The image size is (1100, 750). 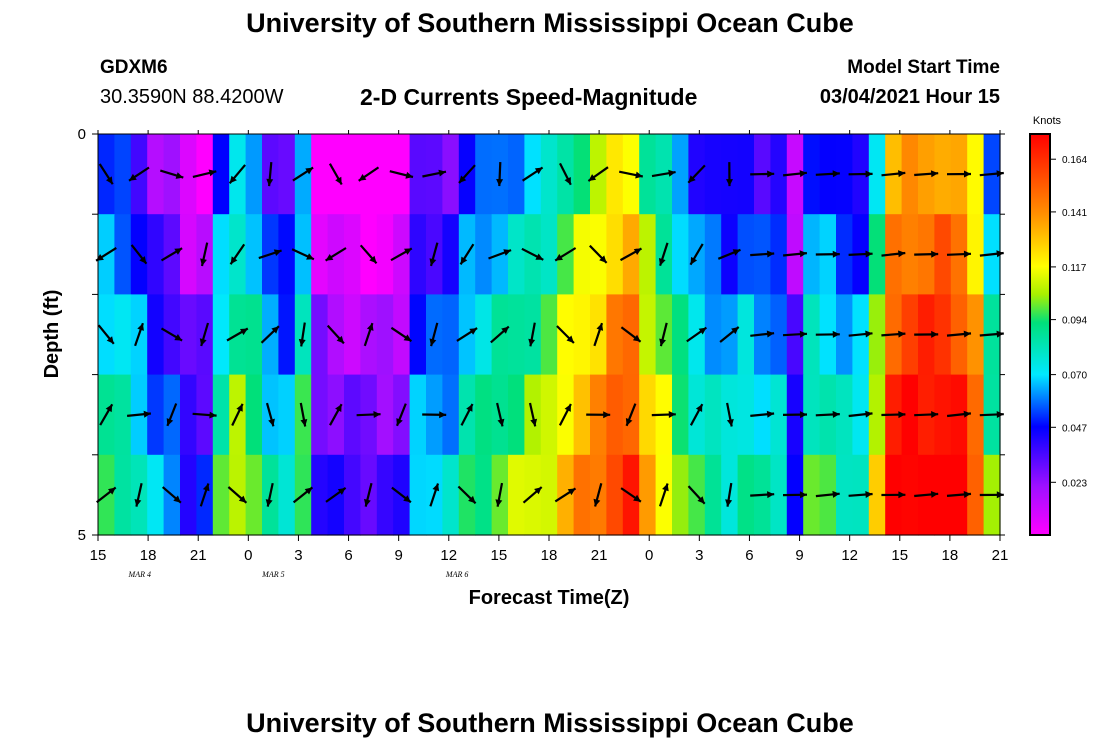 I want to click on colorbar-tick-label: 0.070, so click(x=1074, y=376).